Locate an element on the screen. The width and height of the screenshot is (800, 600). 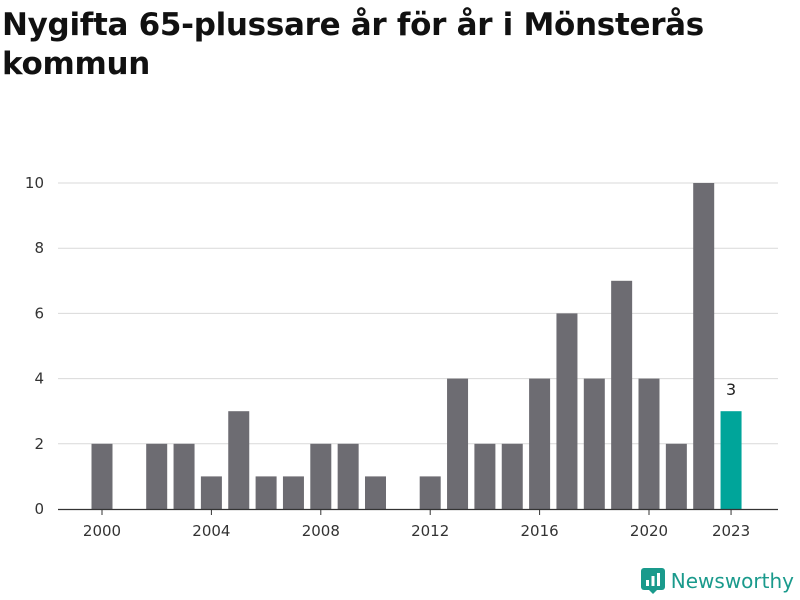
x-tick-label-2012: 2012 is located at coordinates (430, 531).